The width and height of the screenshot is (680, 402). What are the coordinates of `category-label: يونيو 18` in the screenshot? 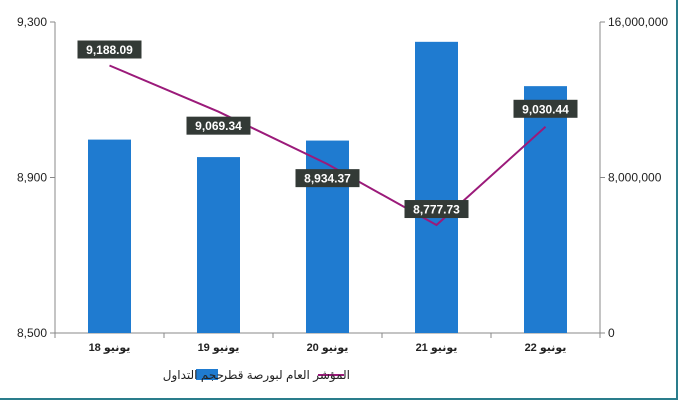 It's located at (110, 348).